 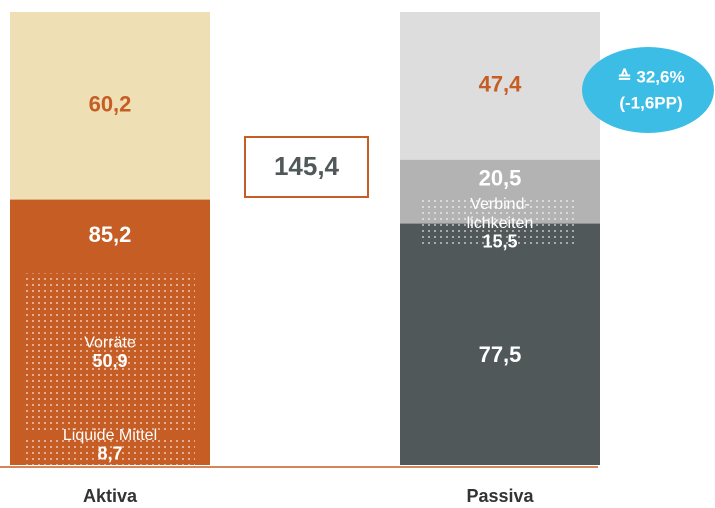 I want to click on badge, so click(x=648, y=90).